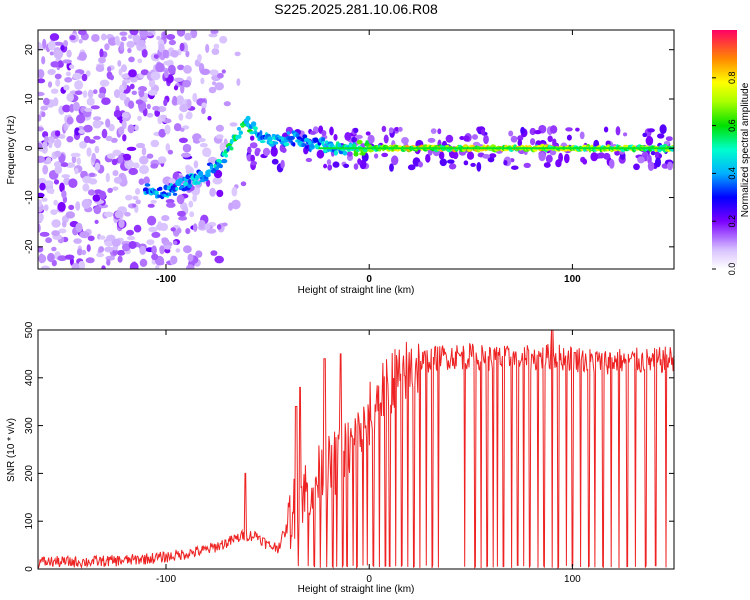 This screenshot has width=750, height=600. I want to click on figure-title: S225.2025.281.10.06.R08, so click(356, 9).